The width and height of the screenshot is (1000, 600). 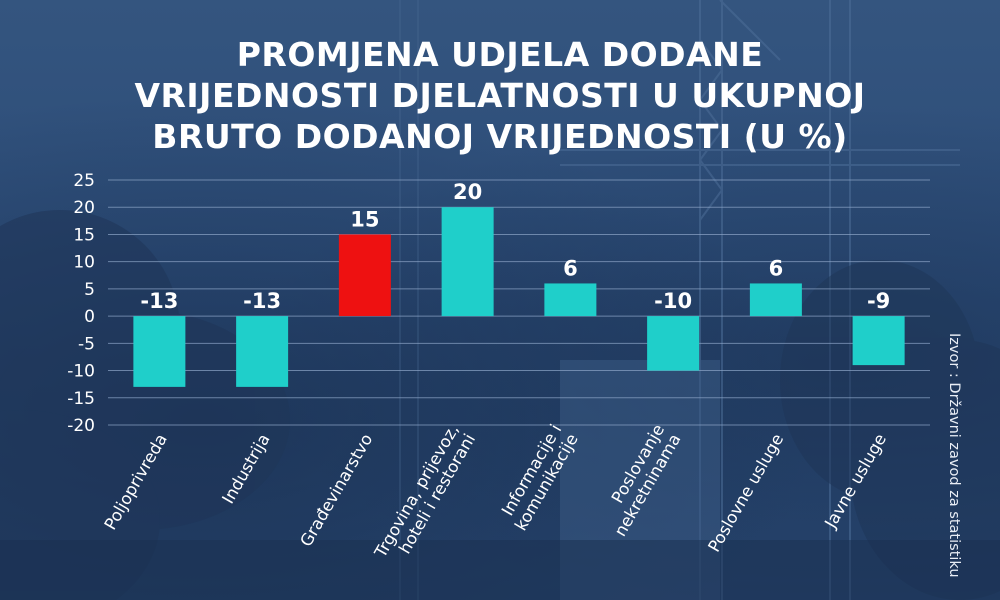 What do you see at coordinates (84, 263) in the screenshot?
I see `y-tick-label: 10` at bounding box center [84, 263].